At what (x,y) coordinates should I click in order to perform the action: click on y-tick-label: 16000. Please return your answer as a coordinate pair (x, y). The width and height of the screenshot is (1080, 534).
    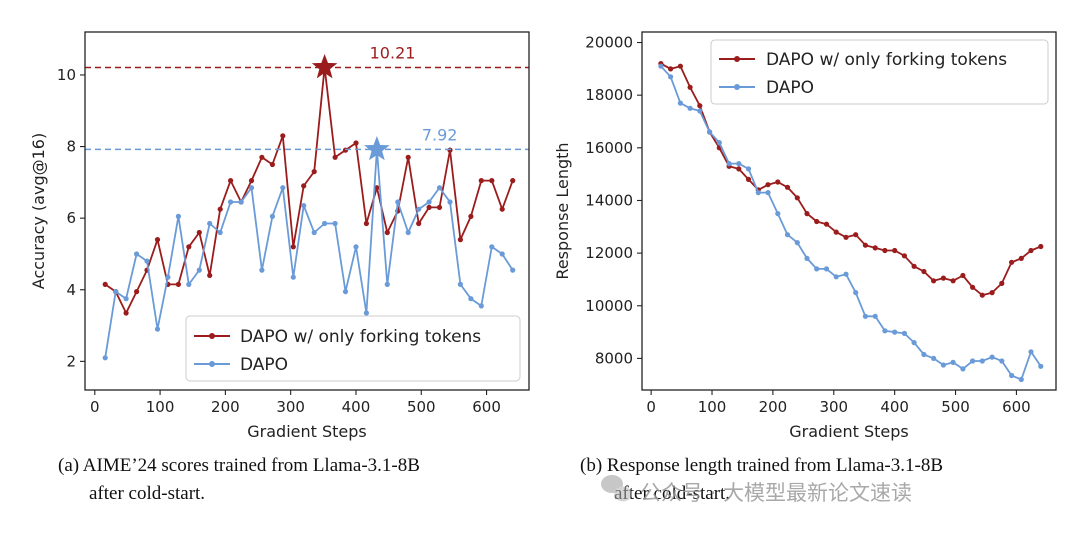
    Looking at the image, I should click on (609, 148).